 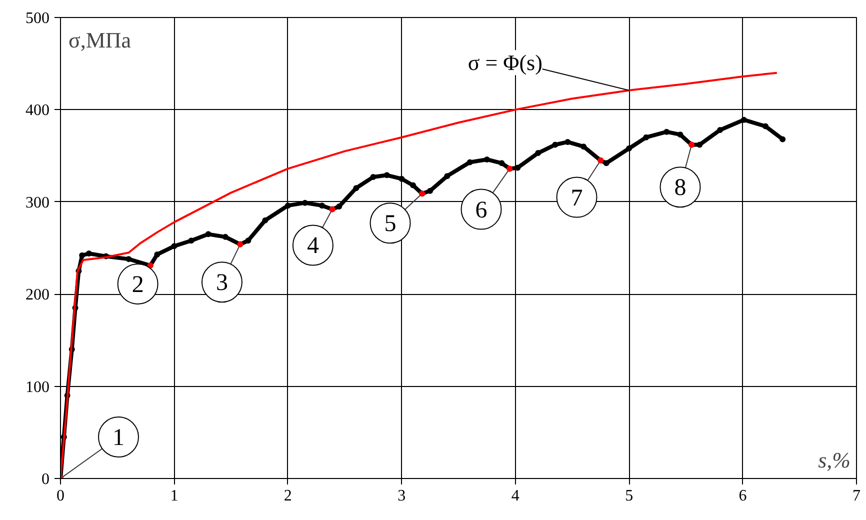 What do you see at coordinates (576, 198) in the screenshot?
I see `annotation: 7` at bounding box center [576, 198].